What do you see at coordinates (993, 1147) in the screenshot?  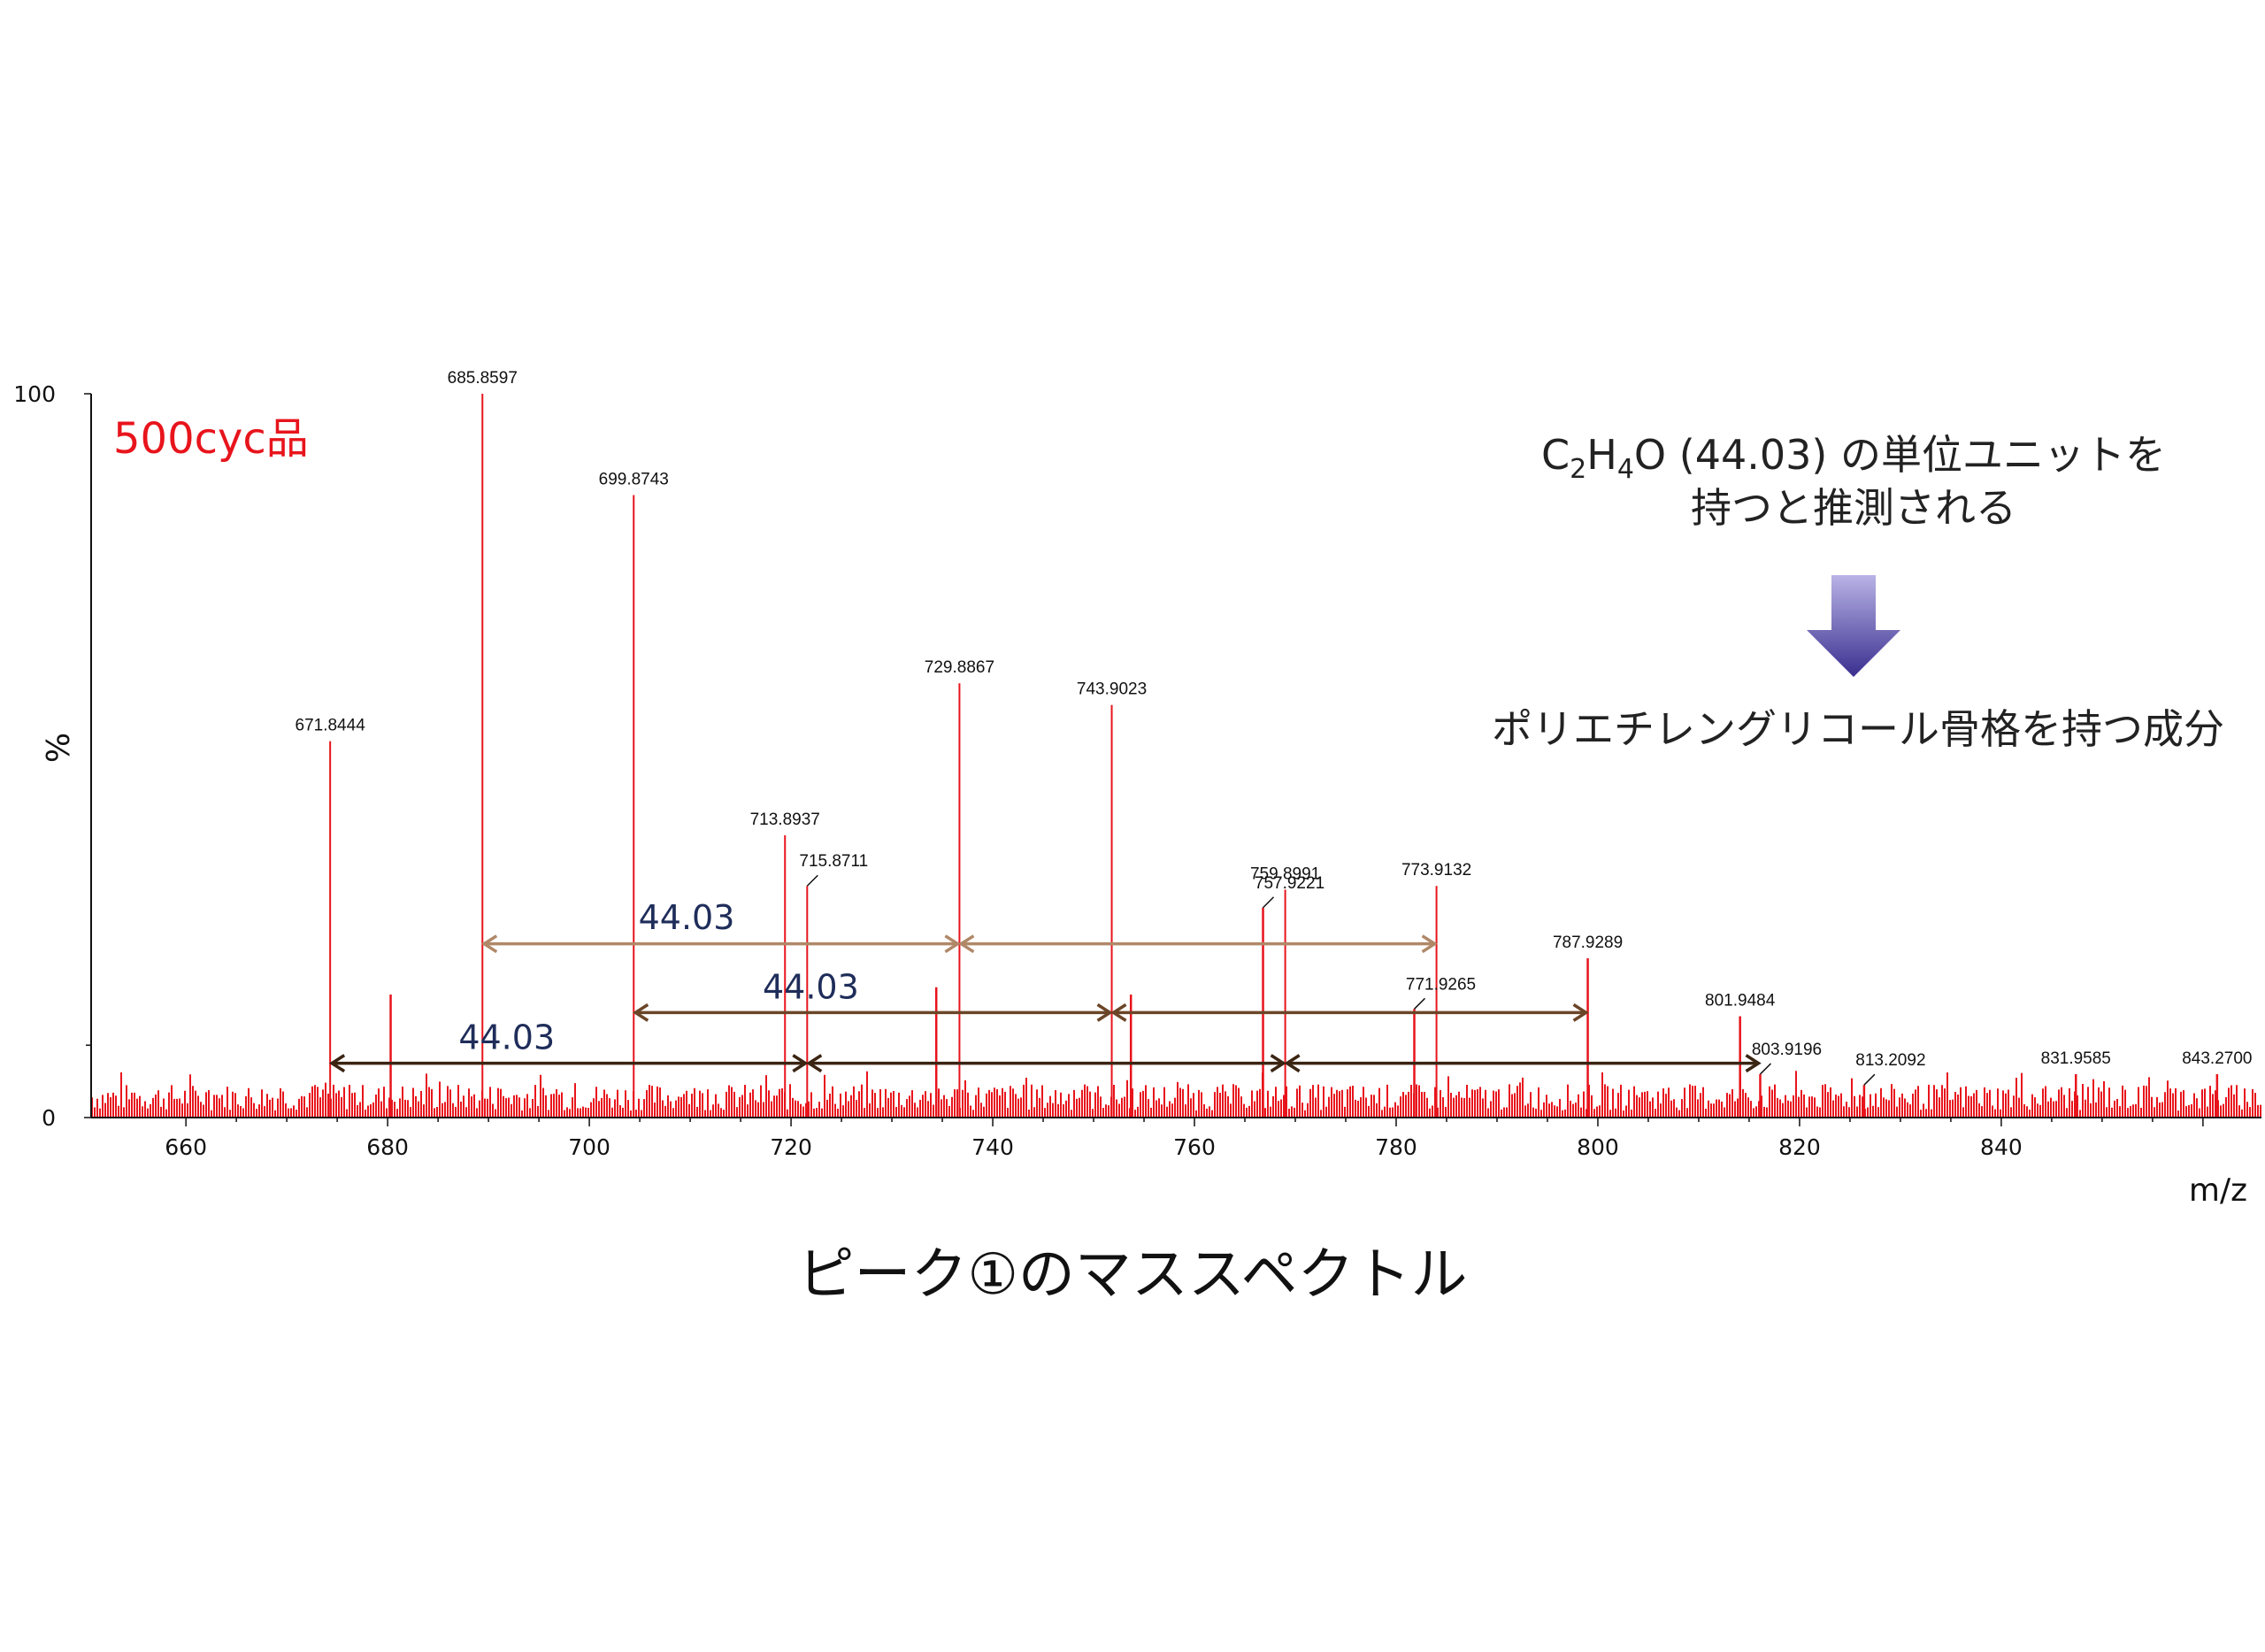 I see `x-tick-label-740: 740` at bounding box center [993, 1147].